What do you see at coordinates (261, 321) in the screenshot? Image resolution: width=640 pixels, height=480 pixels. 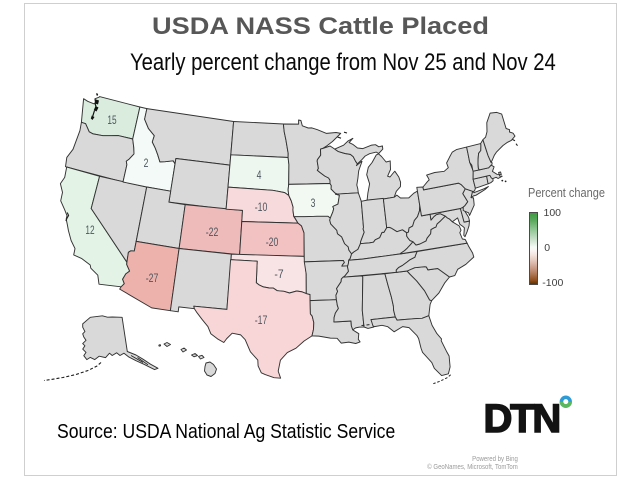 I see `svg-text: -17` at bounding box center [261, 321].